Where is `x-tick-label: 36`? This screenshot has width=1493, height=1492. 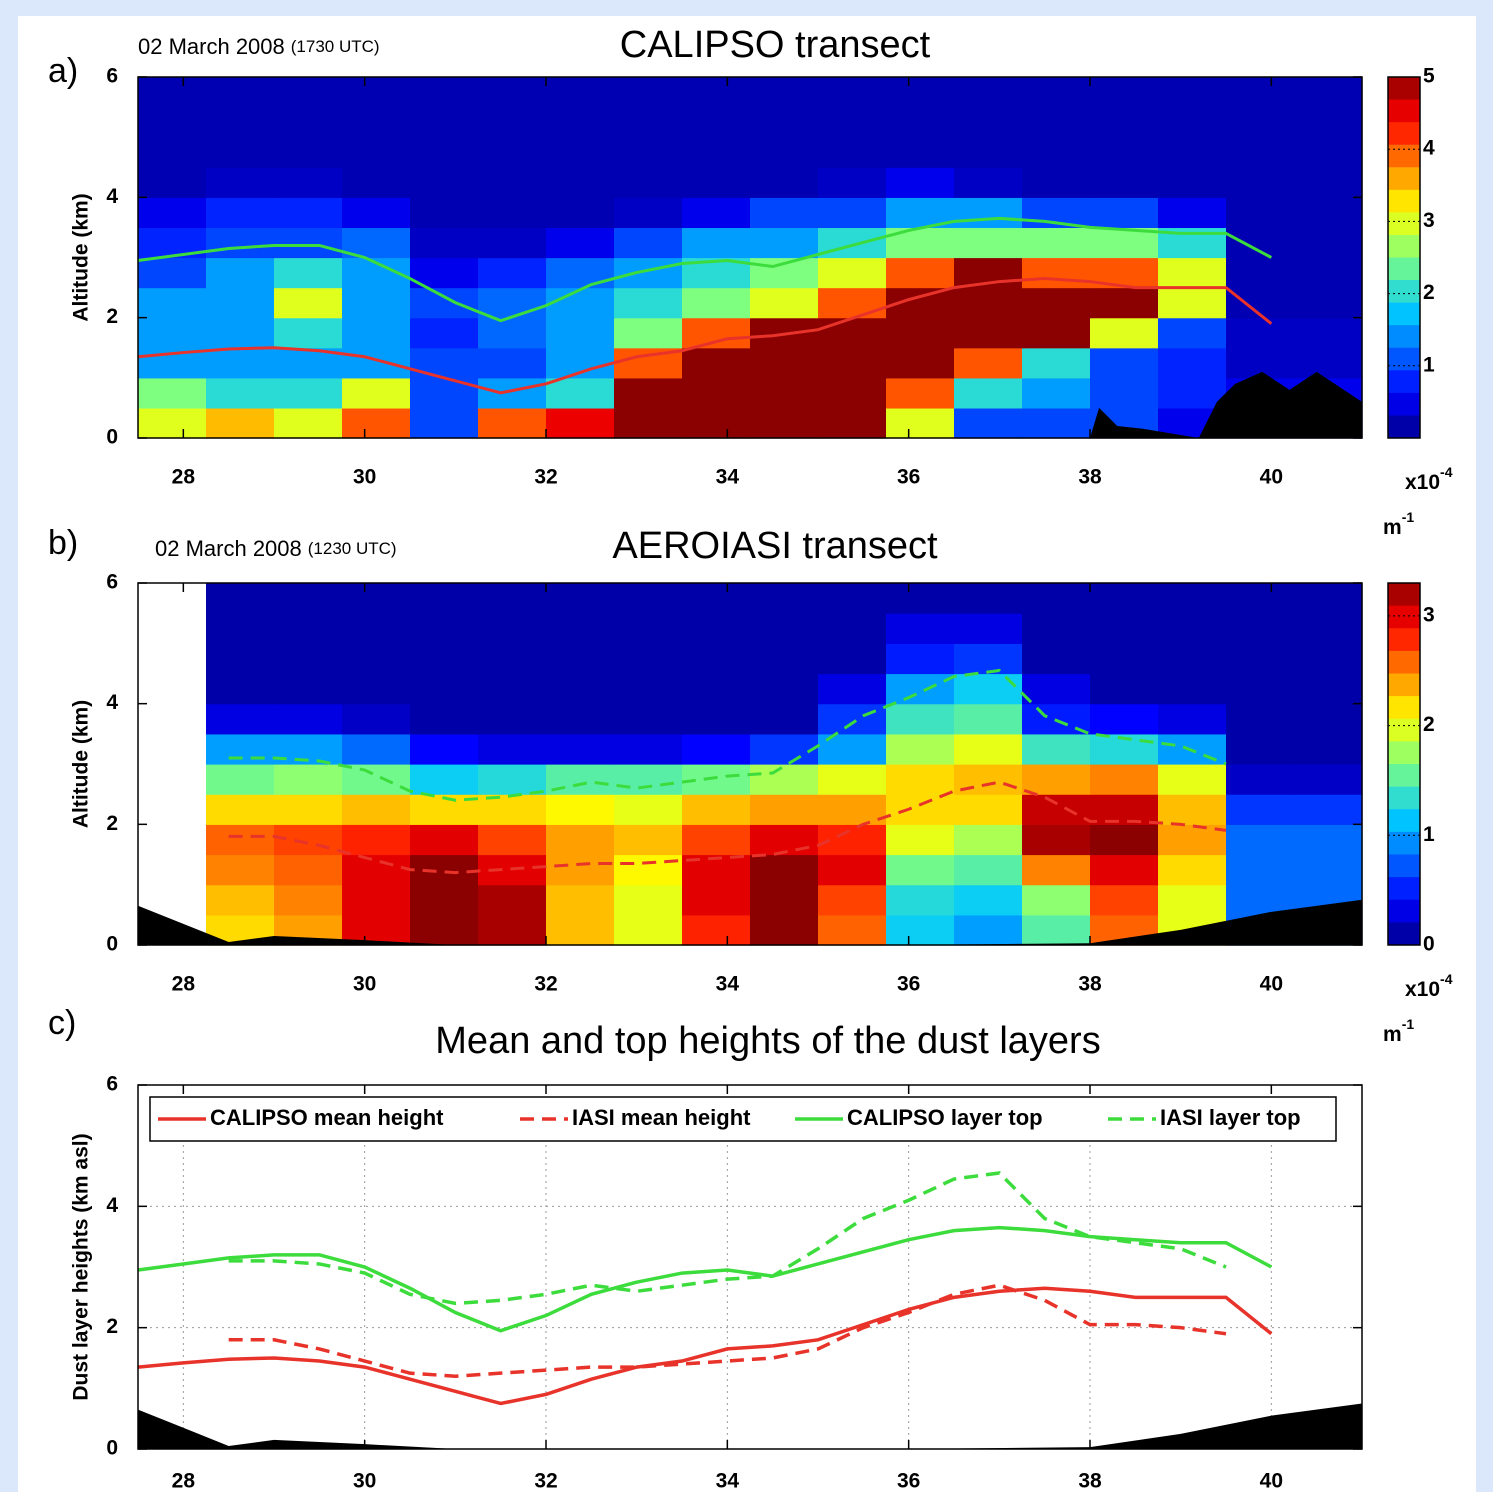 x-tick-label: 36 is located at coordinates (908, 984).